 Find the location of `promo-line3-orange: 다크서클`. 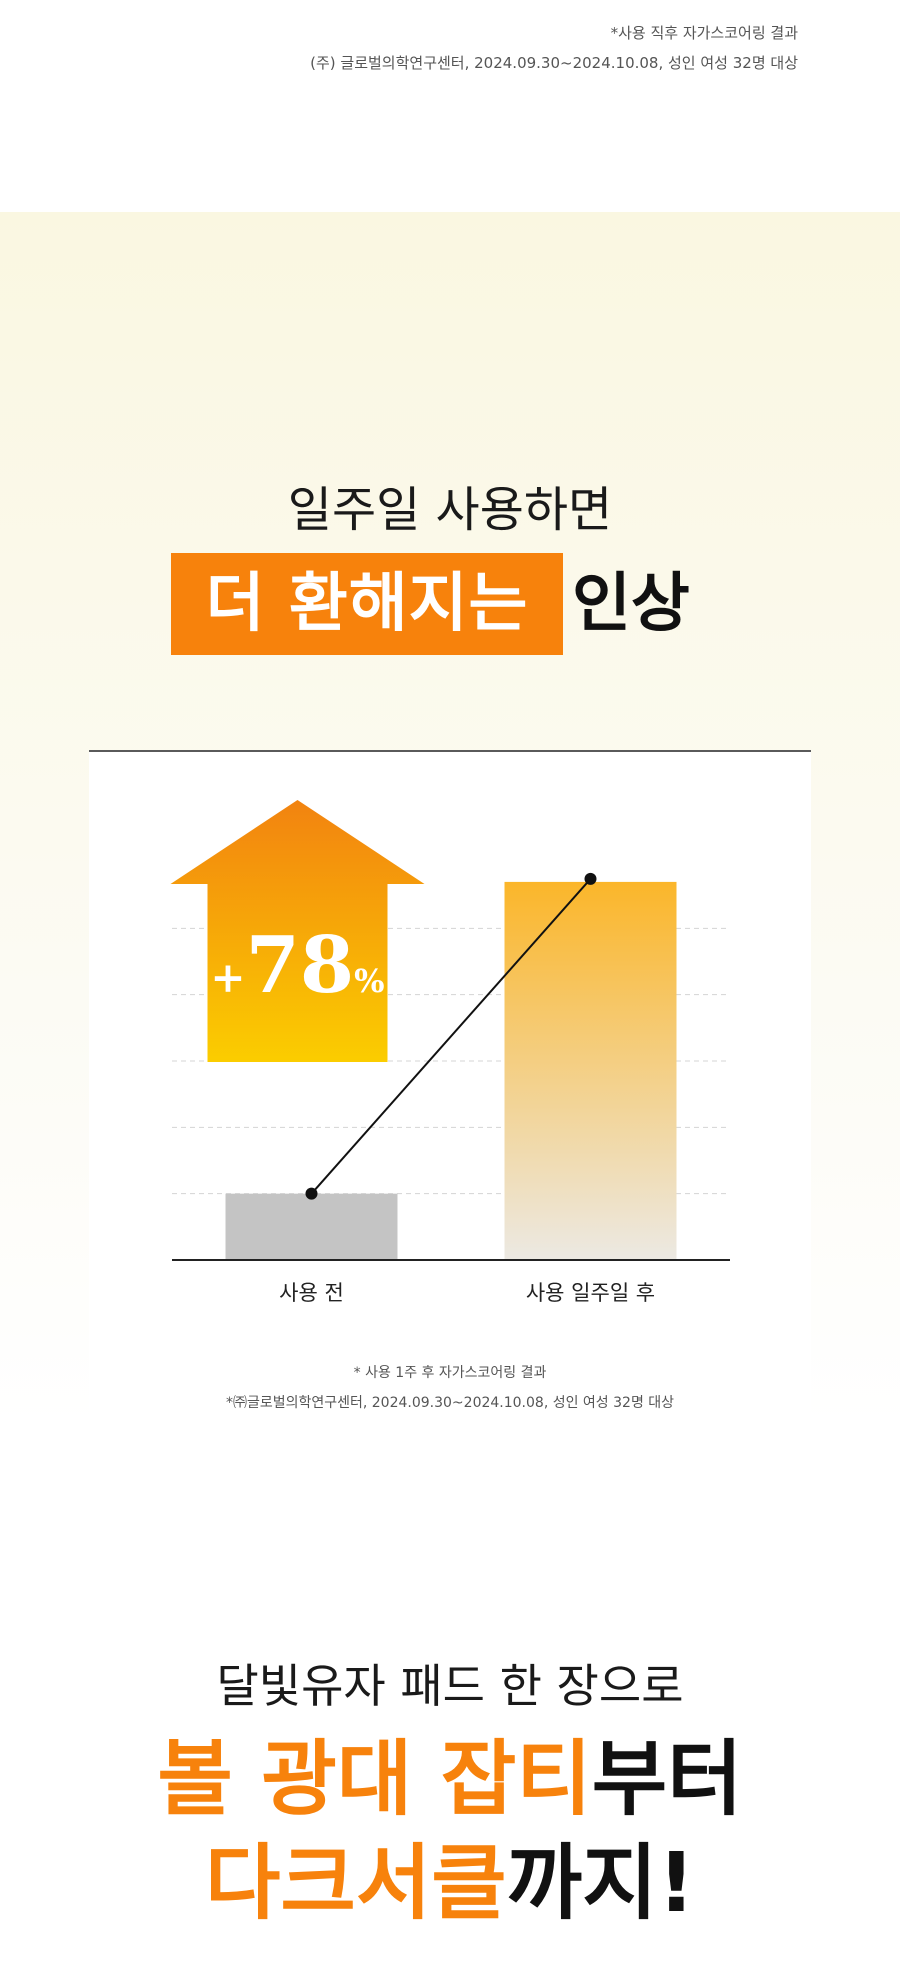

promo-line3-orange: 다크서클 is located at coordinates (355, 1883).